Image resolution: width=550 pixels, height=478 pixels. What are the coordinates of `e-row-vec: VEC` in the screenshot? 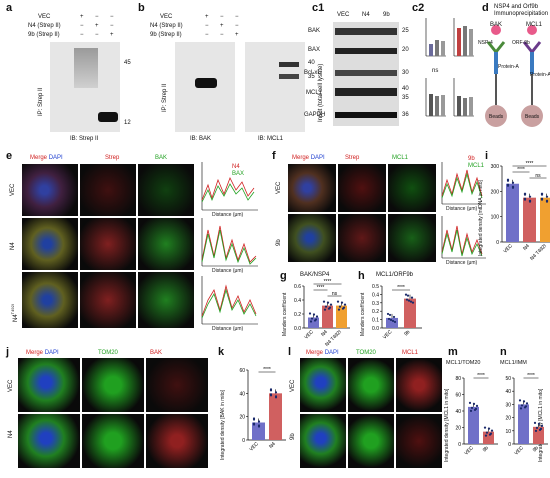 It's located at (13, 189).